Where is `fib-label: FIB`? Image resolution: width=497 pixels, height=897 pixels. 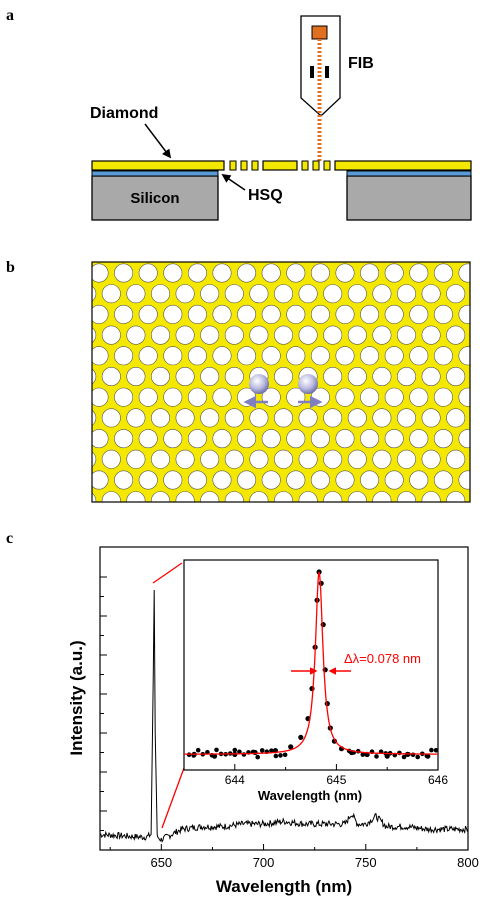 fib-label: FIB is located at coordinates (361, 63).